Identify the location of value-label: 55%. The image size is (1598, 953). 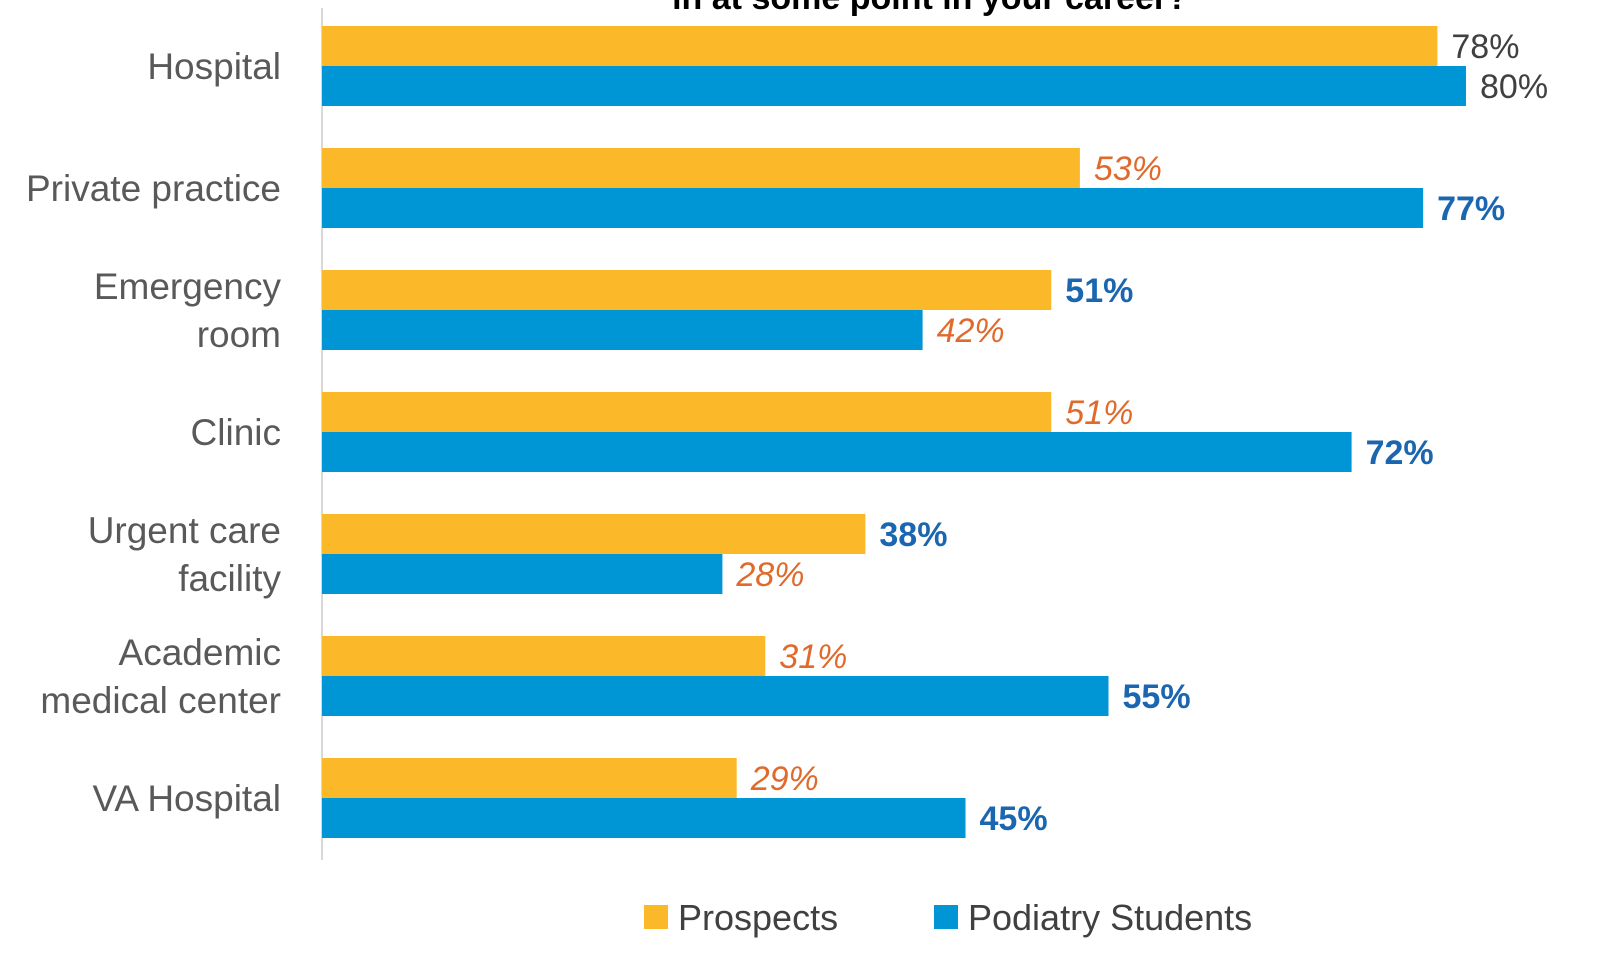
(1157, 697).